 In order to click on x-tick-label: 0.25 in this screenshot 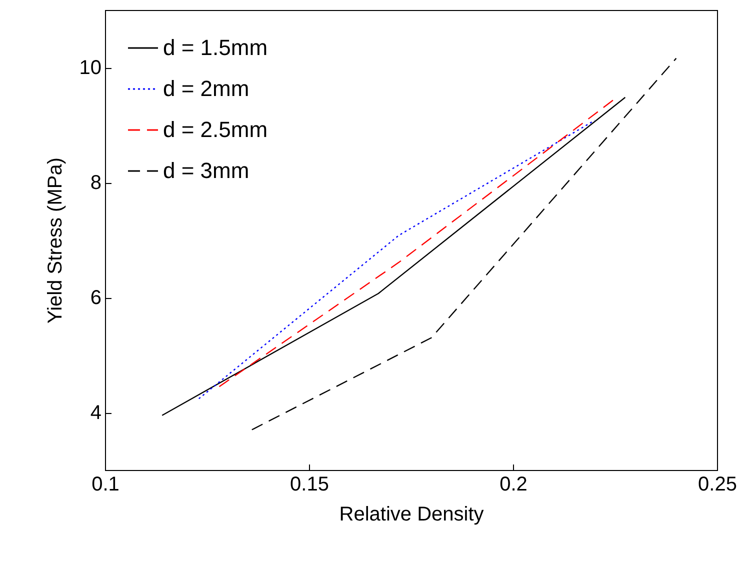, I will do `click(717, 485)`.